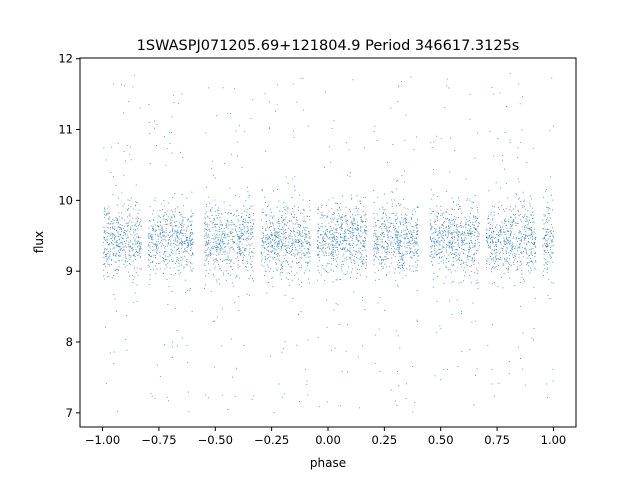 The width and height of the screenshot is (640, 484). What do you see at coordinates (39, 242) in the screenshot?
I see `y-axis-label: flux` at bounding box center [39, 242].